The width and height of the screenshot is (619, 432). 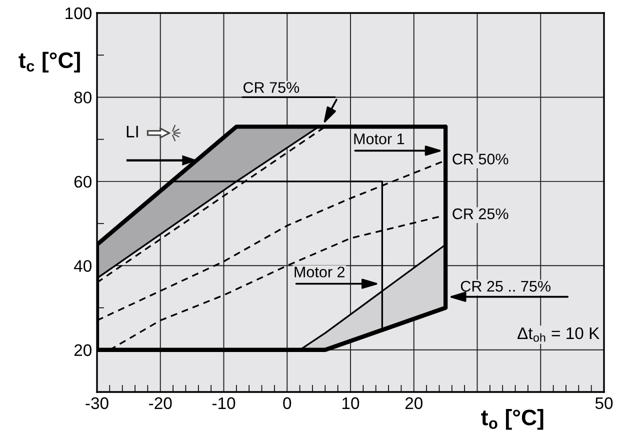 What do you see at coordinates (480, 159) in the screenshot?
I see `annotation: CR 50%` at bounding box center [480, 159].